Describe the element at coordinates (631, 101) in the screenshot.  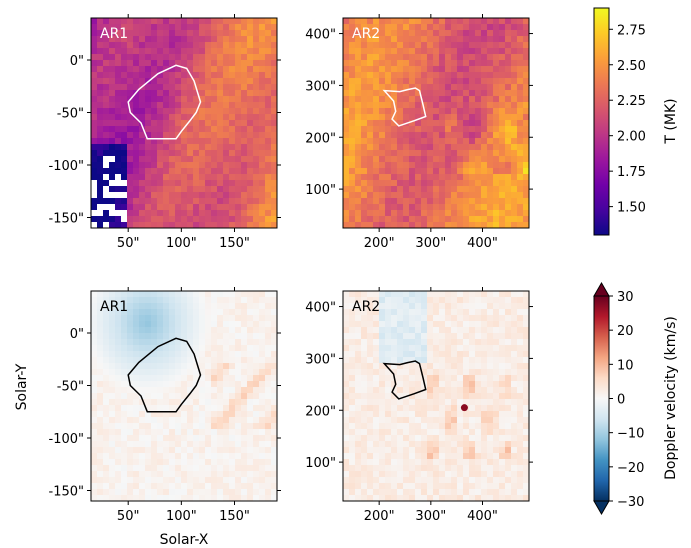
I see `colorbar-tick-label: 2.25` at that location.